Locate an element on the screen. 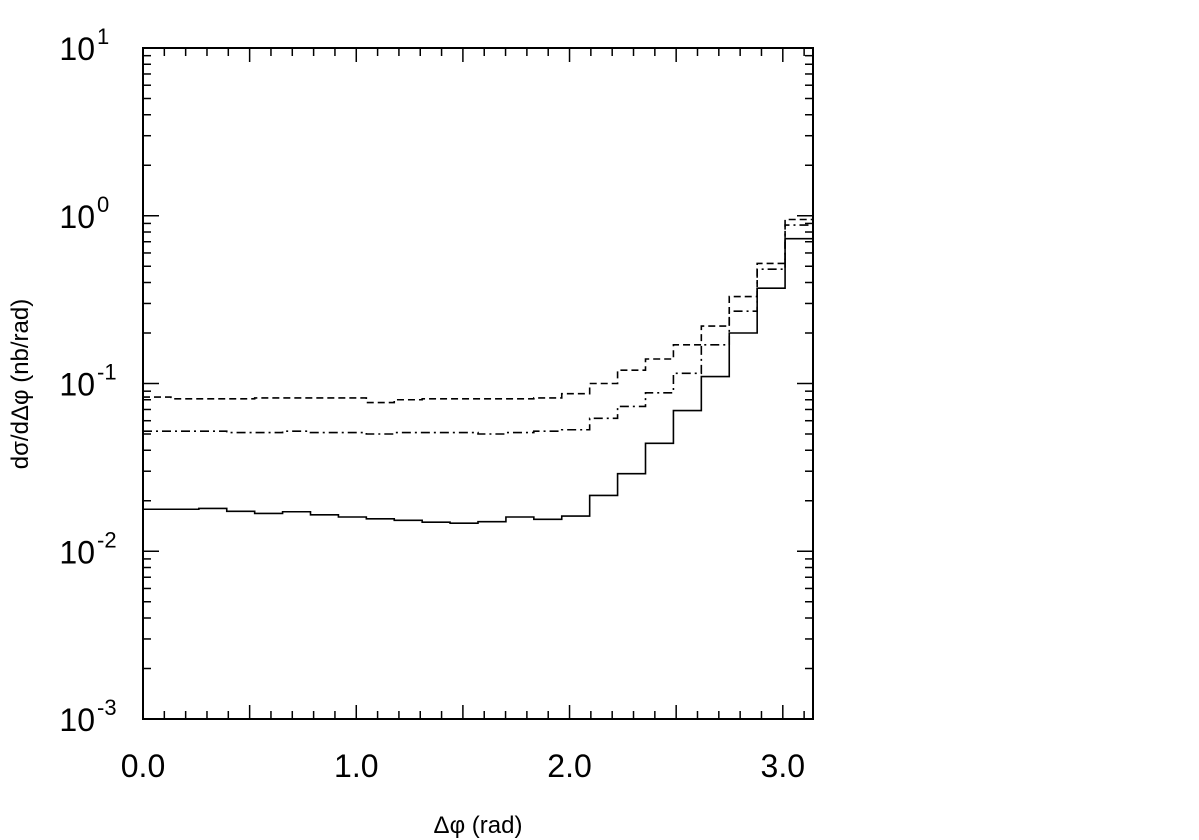 Image resolution: width=1199 pixels, height=840 pixels. y-tick-label-exponent: 0 is located at coordinates (103, 204).